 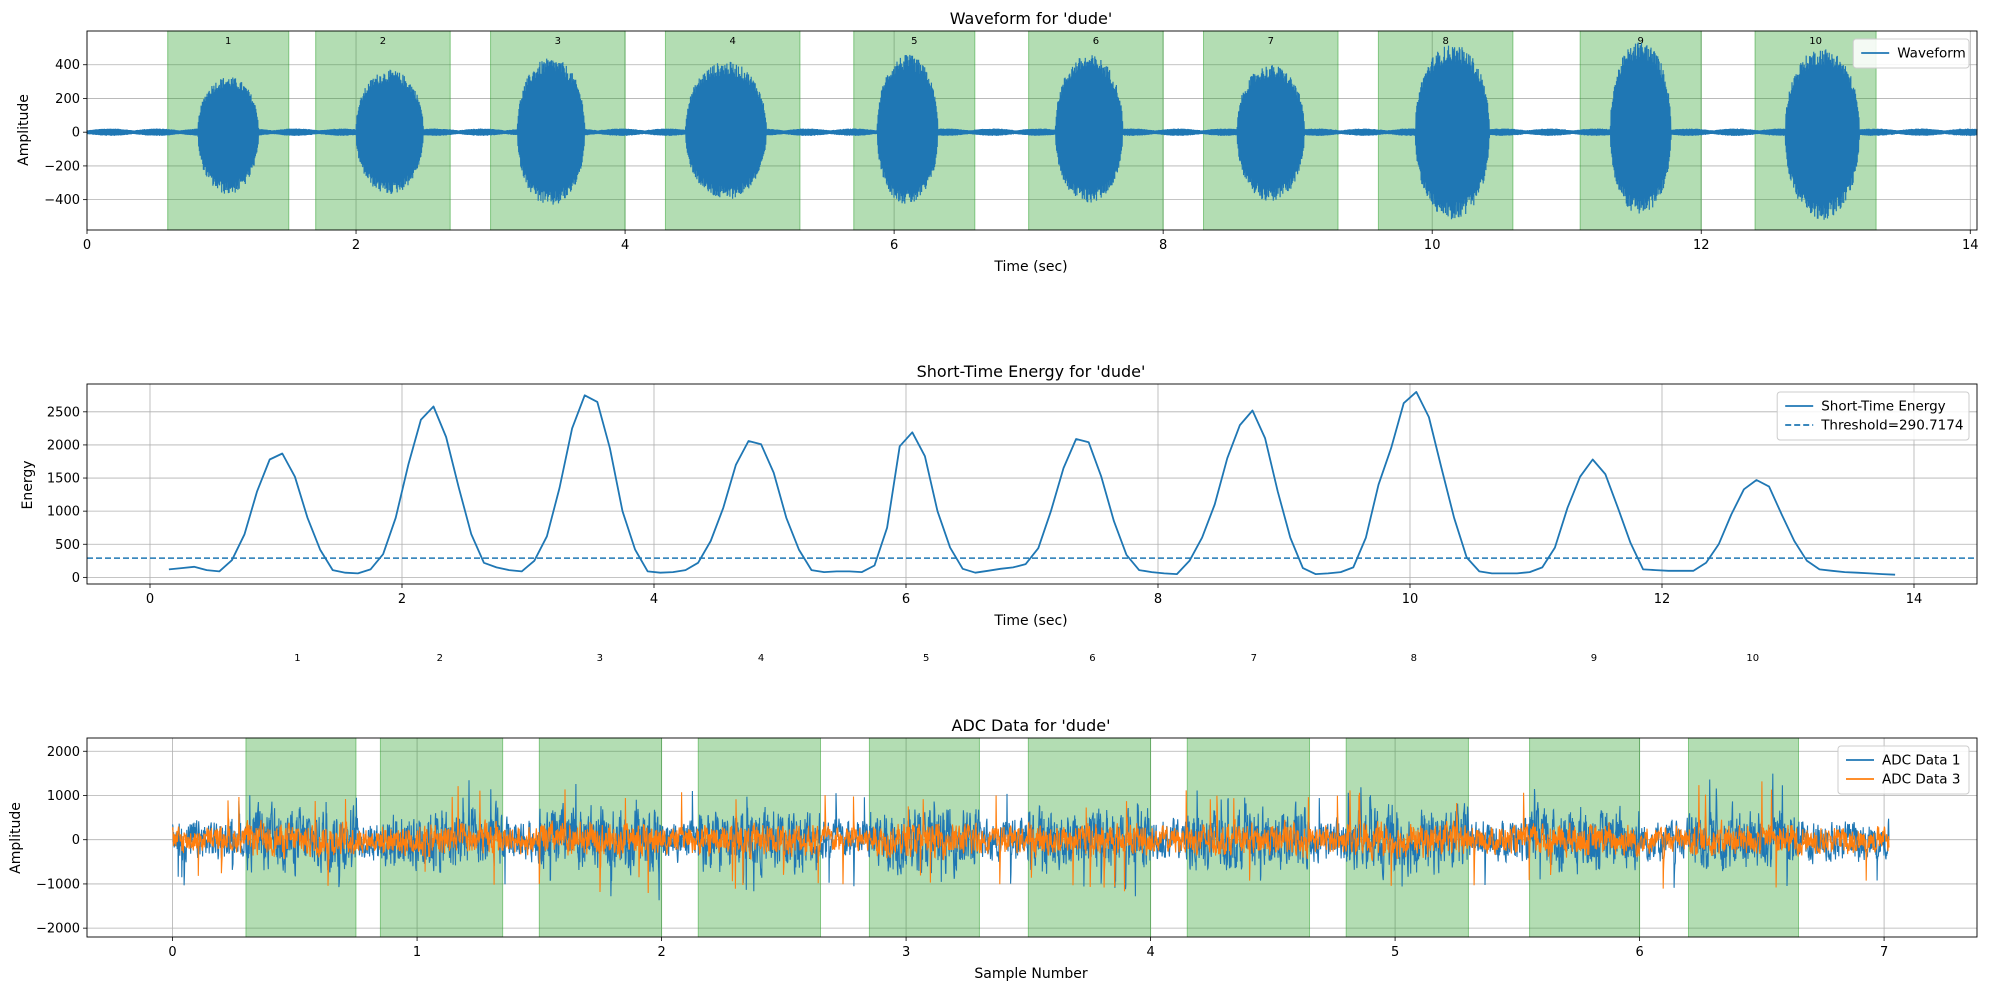 What do you see at coordinates (150, 599) in the screenshot?
I see `energy-xtick-label: 0` at bounding box center [150, 599].